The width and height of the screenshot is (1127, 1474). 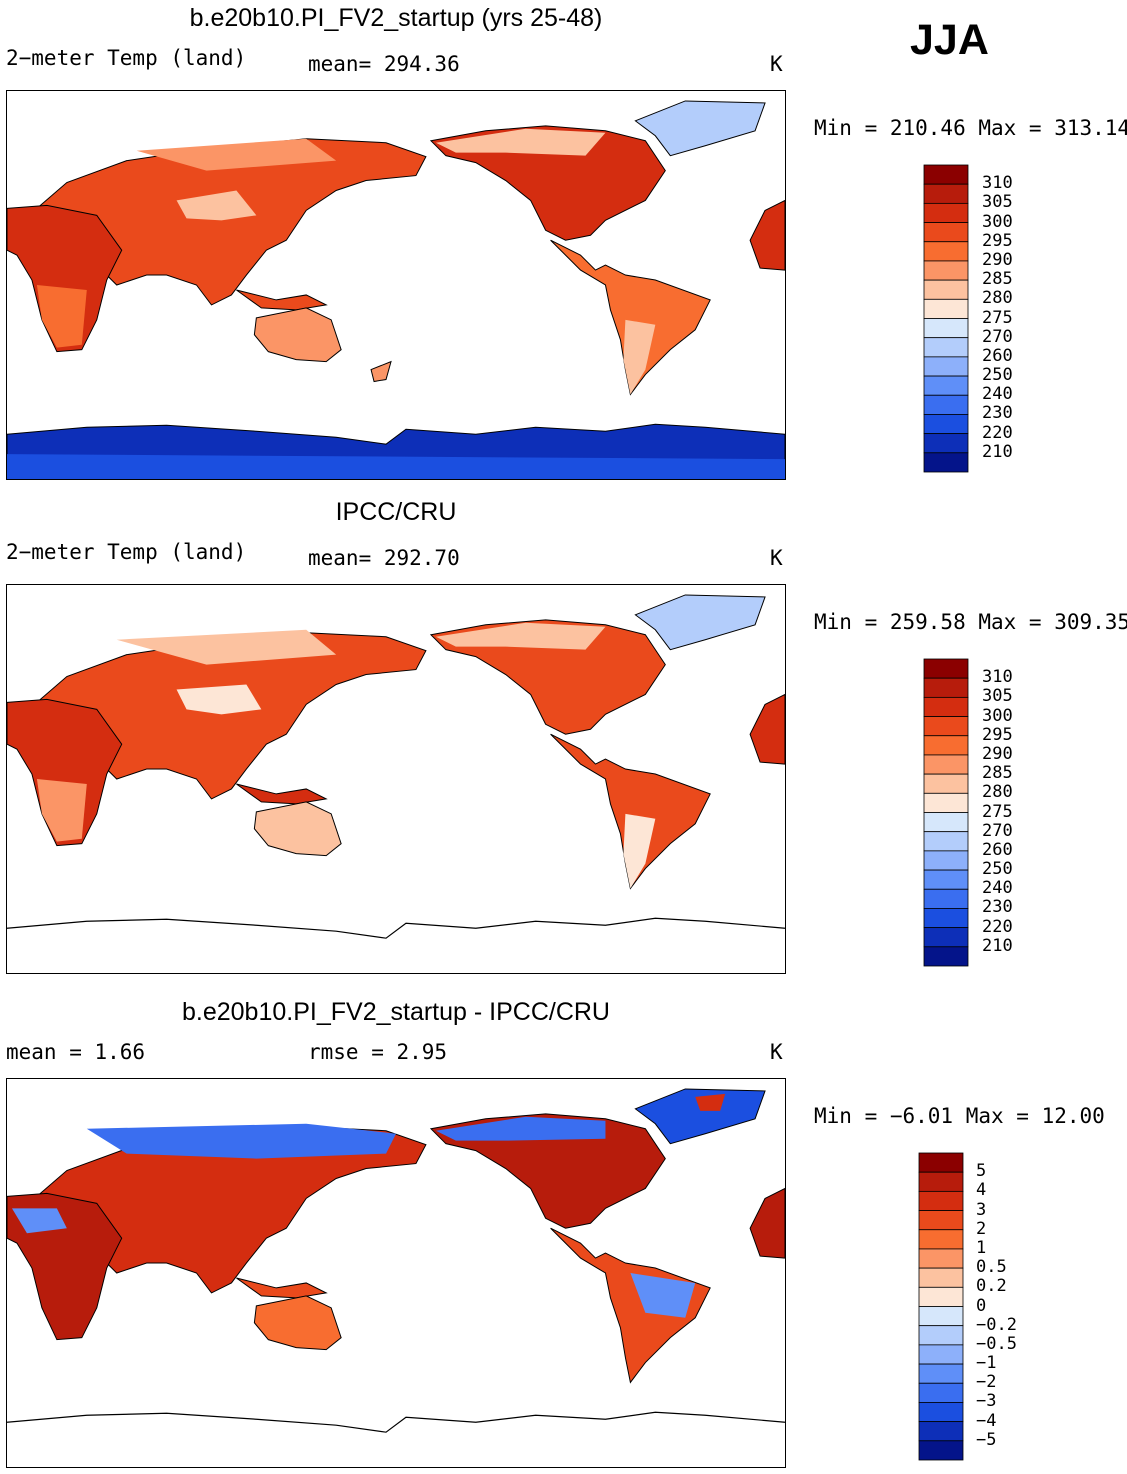 What do you see at coordinates (378, 1052) in the screenshot?
I see `panel-3-rmse-label: rmse = 2.95` at bounding box center [378, 1052].